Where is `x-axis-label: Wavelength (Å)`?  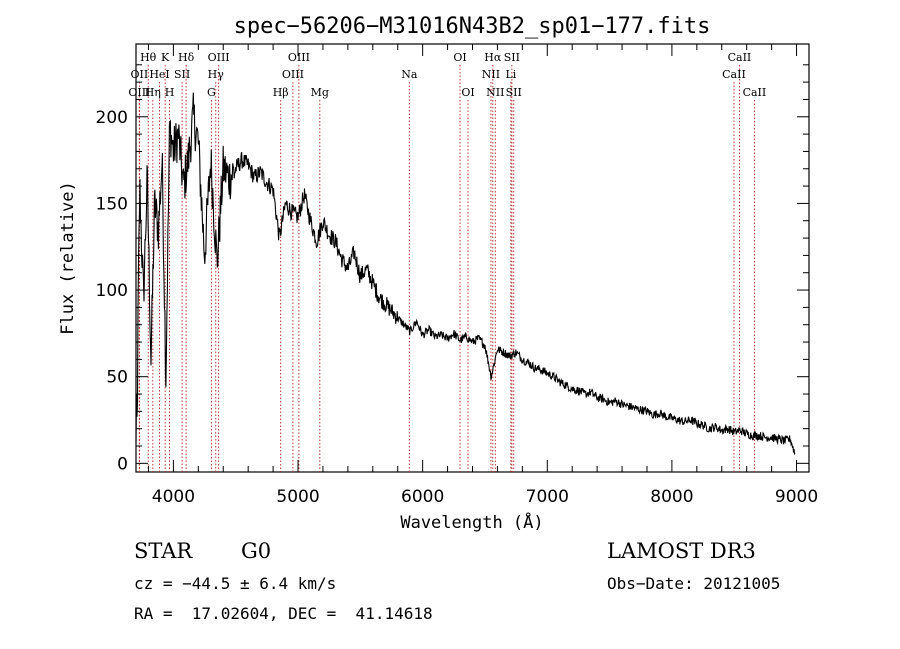
x-axis-label: Wavelength (Å) is located at coordinates (471, 522).